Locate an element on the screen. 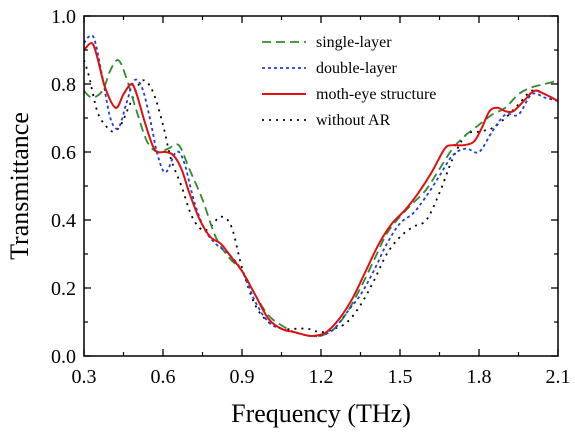 Image resolution: width=575 pixels, height=436 pixels. x-tick-label: 1.5 is located at coordinates (400, 377).